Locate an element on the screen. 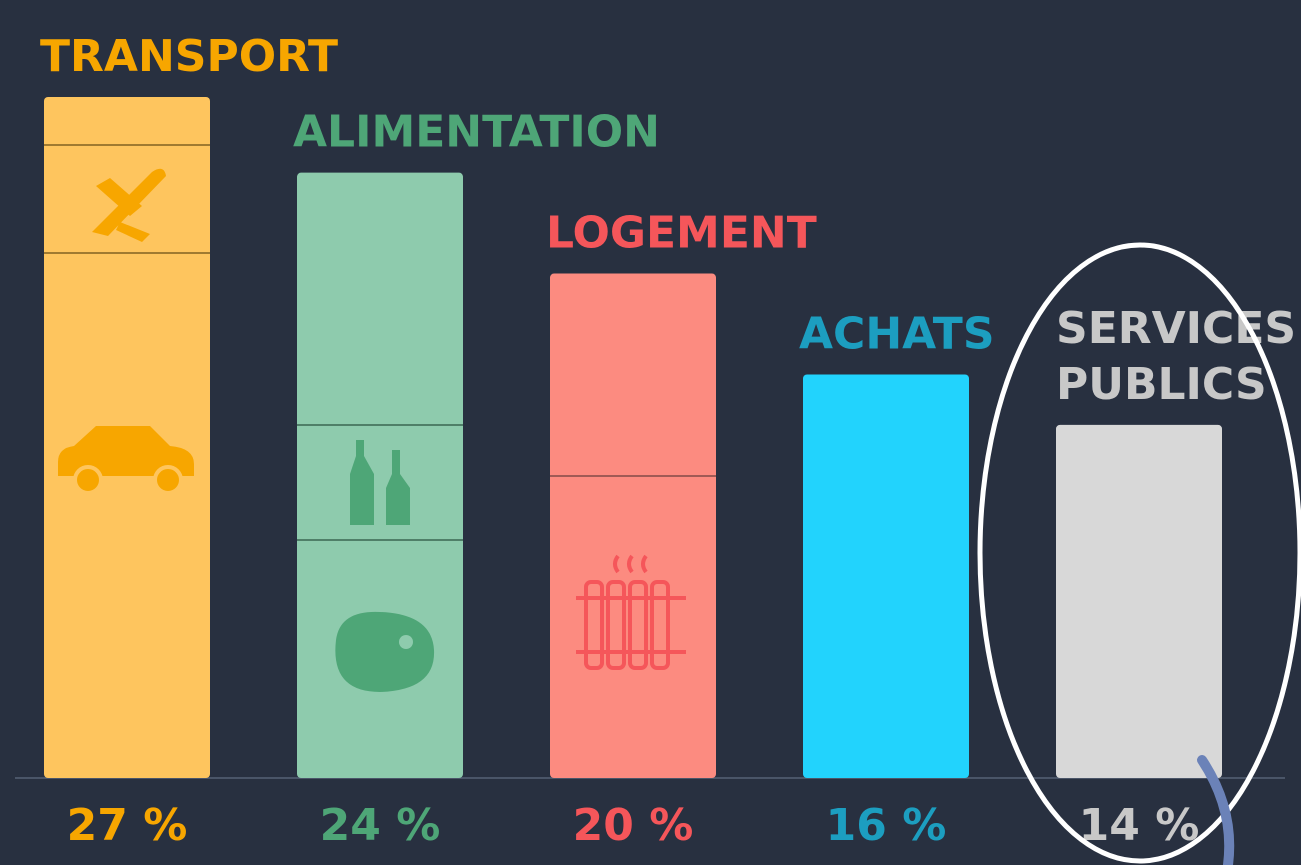 This screenshot has width=1301, height=865. value-label: 27 % is located at coordinates (127, 825).